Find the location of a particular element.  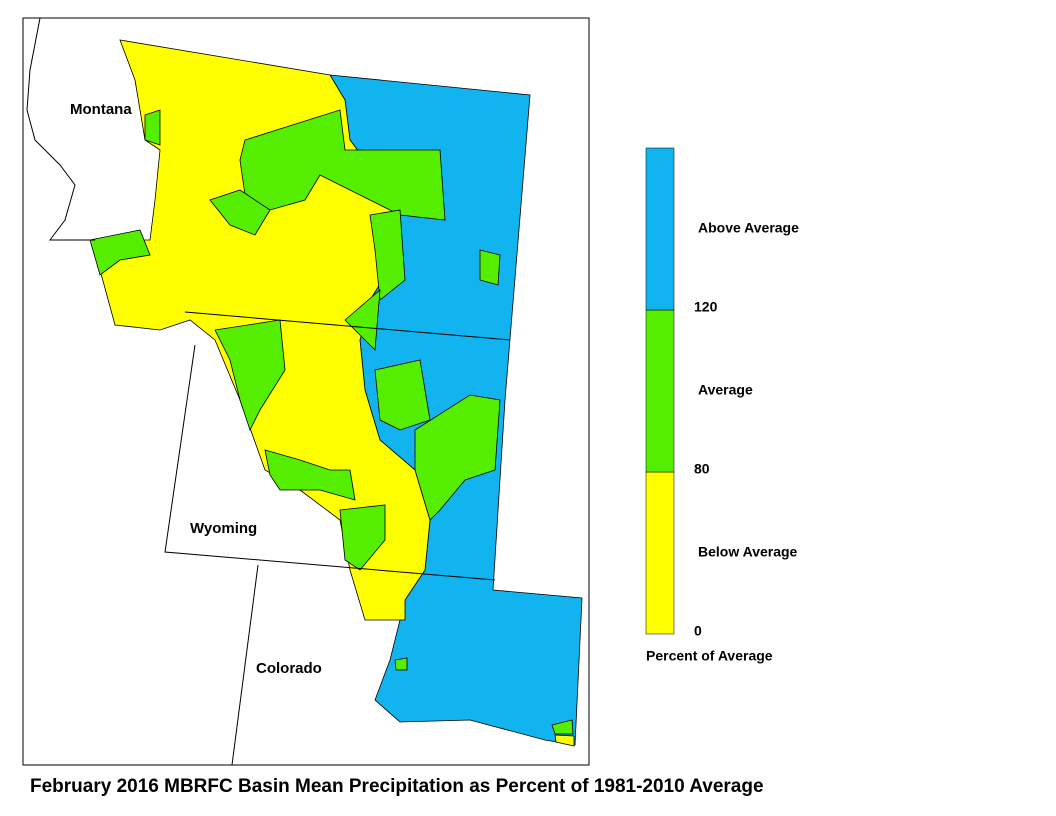

state-label: Colorado is located at coordinates (289, 668).